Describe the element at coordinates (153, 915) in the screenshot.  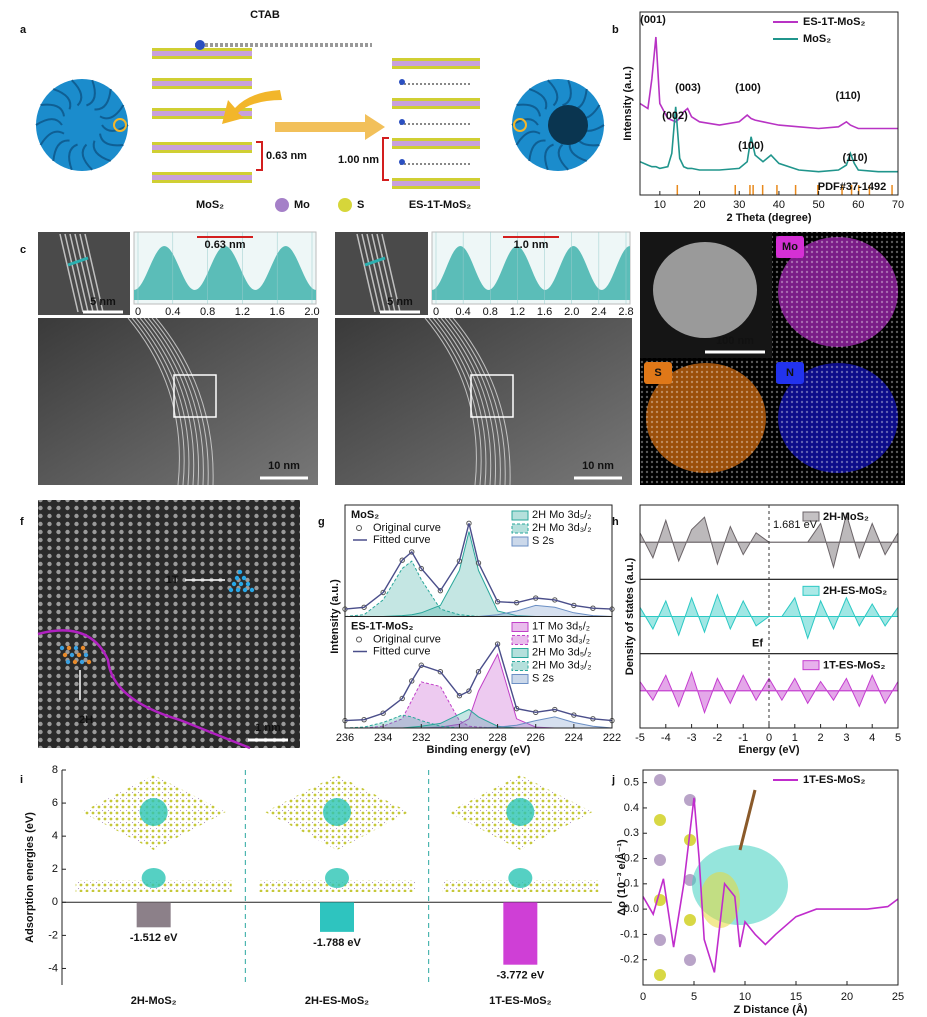
I see `bar` at that location.